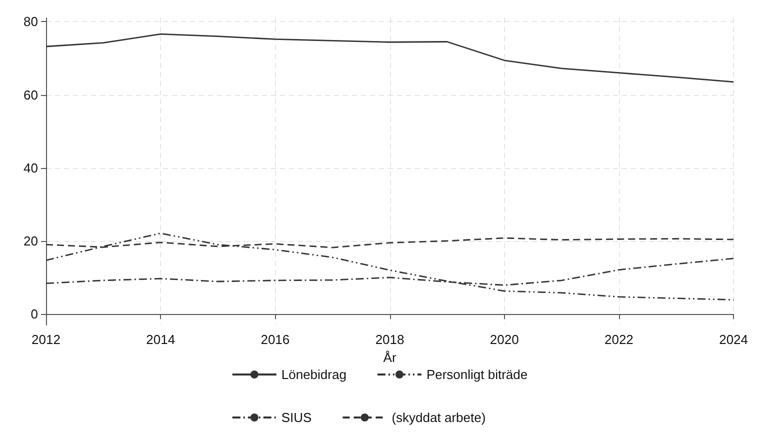 The image size is (759, 441). What do you see at coordinates (31, 22) in the screenshot?
I see `y-tick-label: 80` at bounding box center [31, 22].